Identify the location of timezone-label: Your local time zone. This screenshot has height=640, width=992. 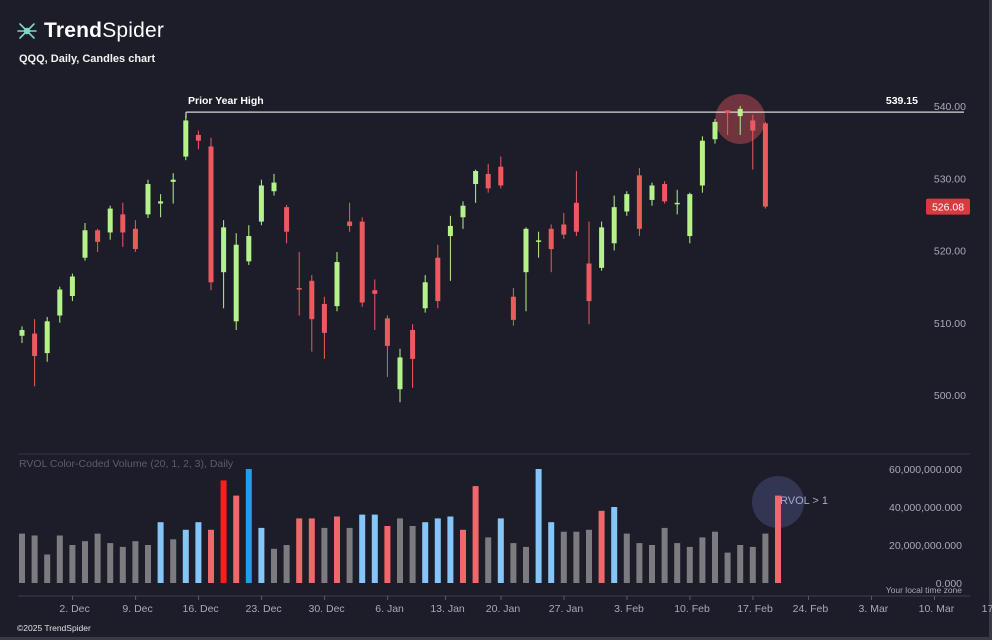
(924, 590).